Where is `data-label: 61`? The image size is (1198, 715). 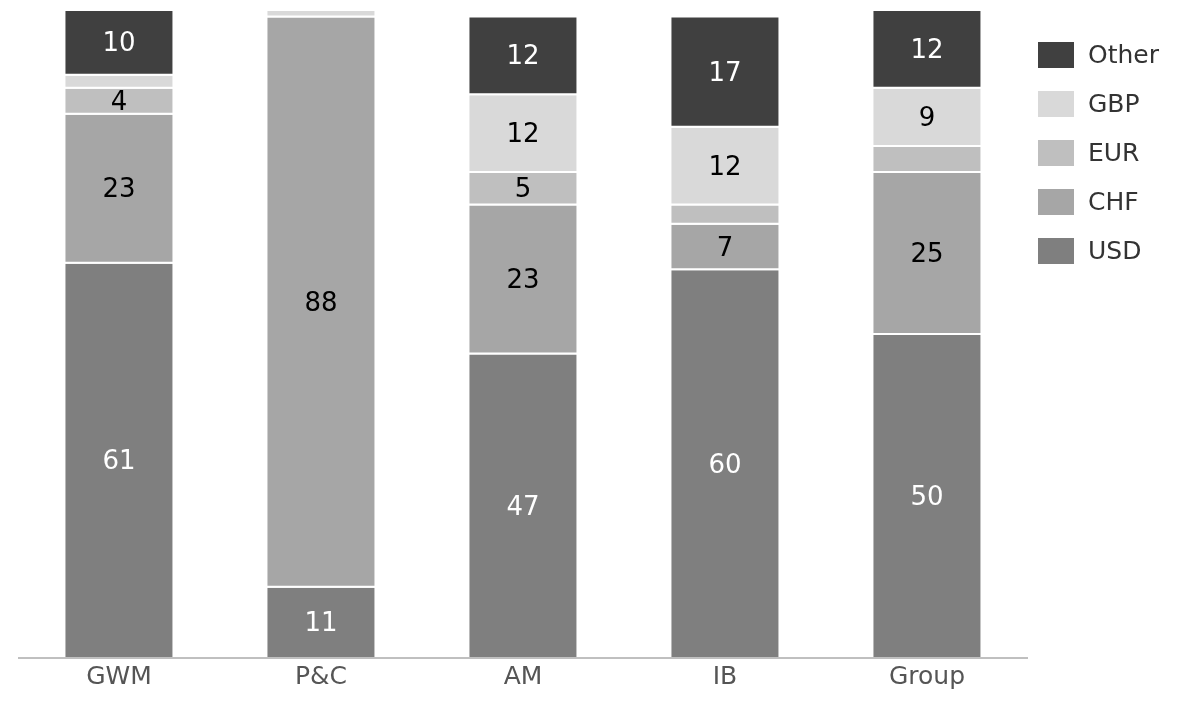
data-label: 61 is located at coordinates (119, 460).